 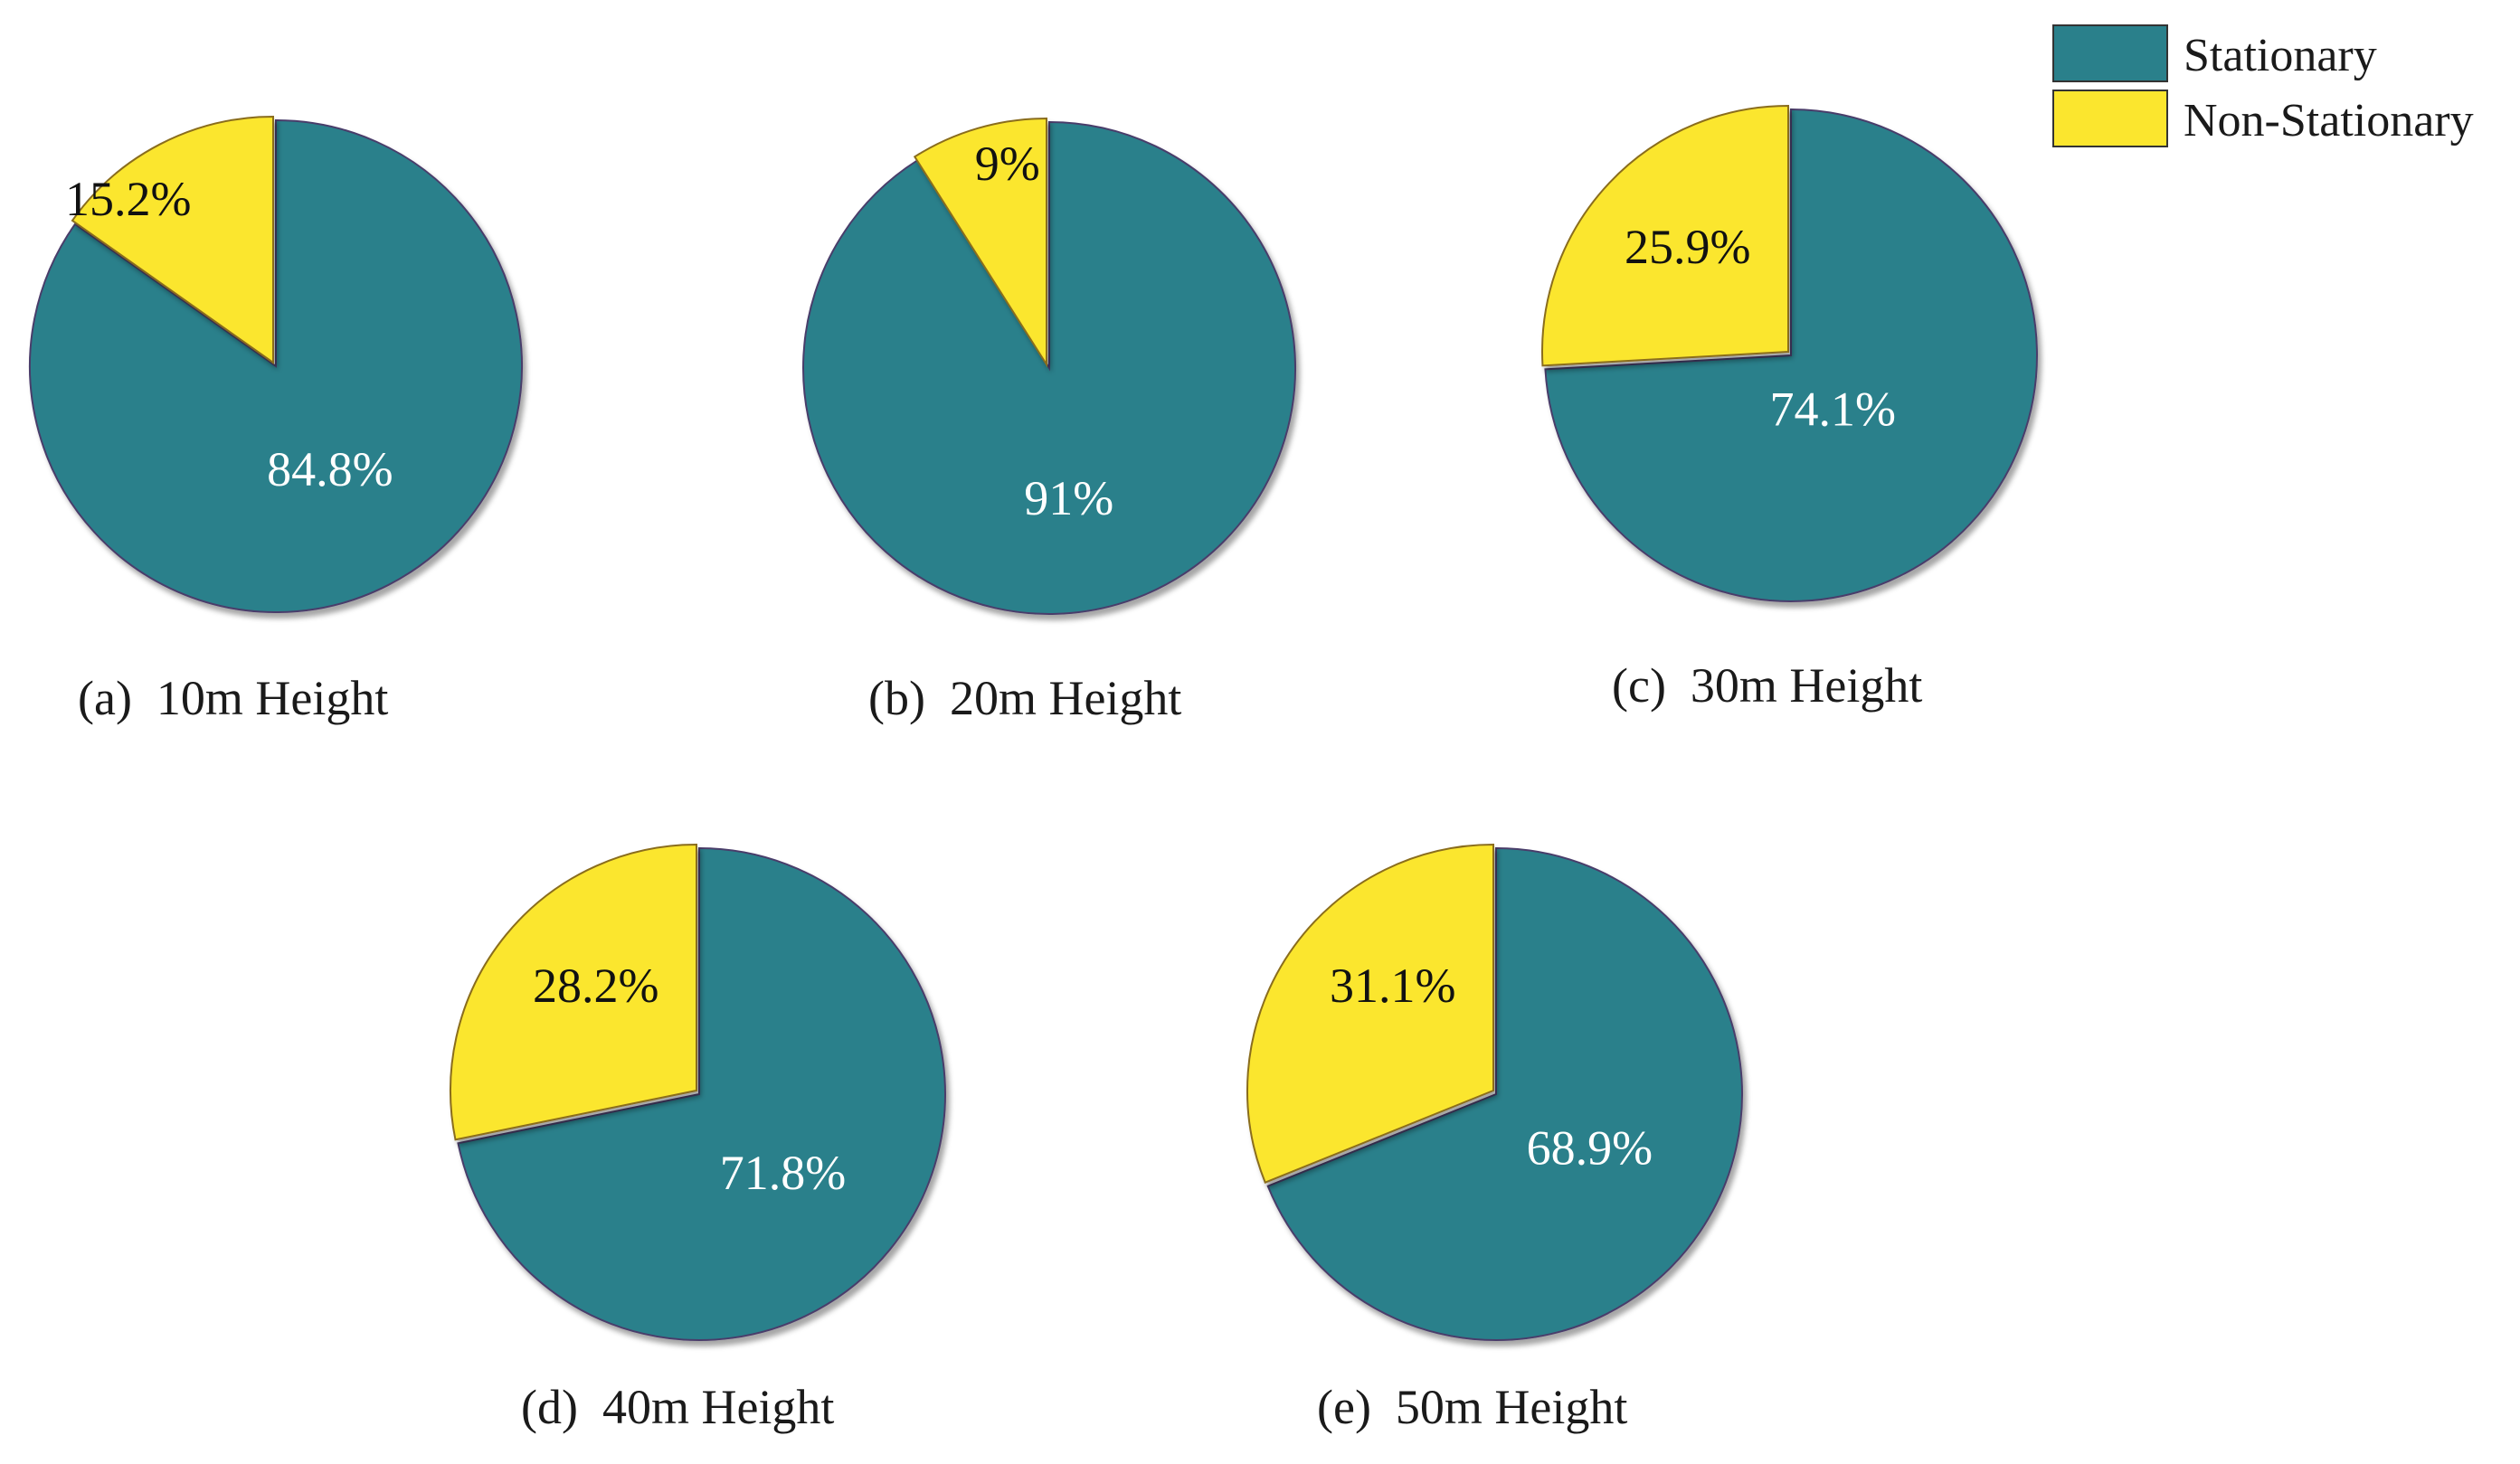 What do you see at coordinates (330, 469) in the screenshot?
I see `pie-label-stationary: 84.8%` at bounding box center [330, 469].